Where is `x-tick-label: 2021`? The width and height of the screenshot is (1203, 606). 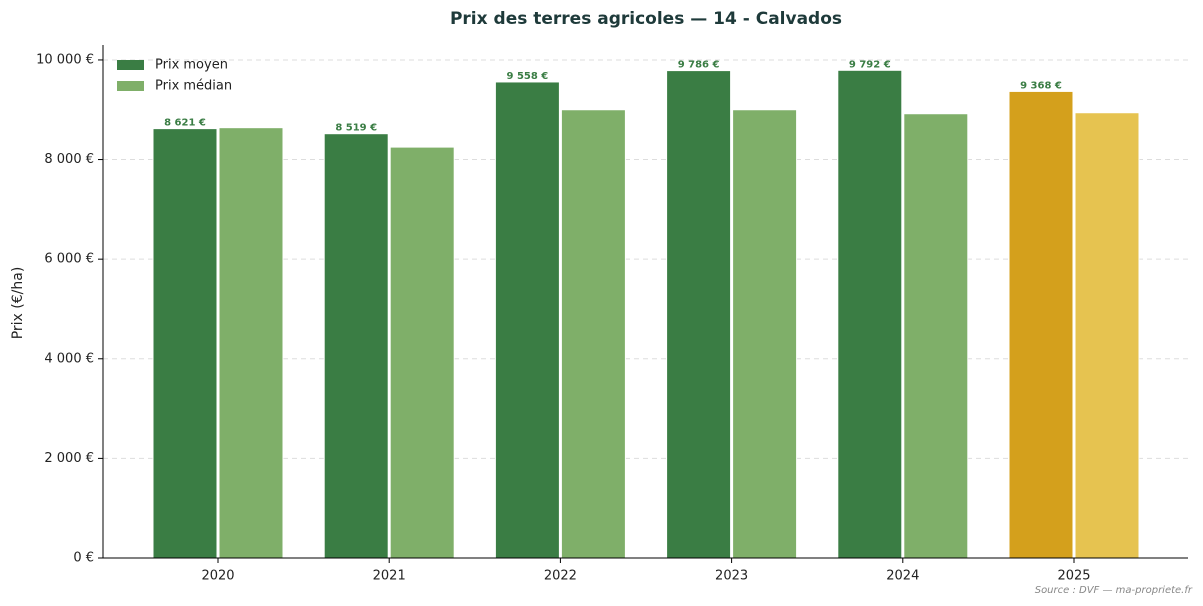
x-tick-label: 2021 is located at coordinates (389, 576).